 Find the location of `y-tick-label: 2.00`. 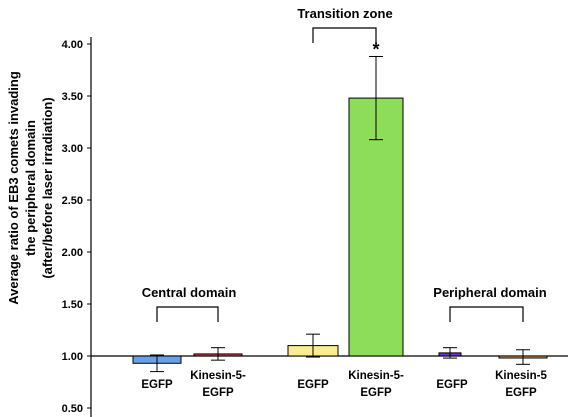

y-tick-label: 2.00 is located at coordinates (72, 253).